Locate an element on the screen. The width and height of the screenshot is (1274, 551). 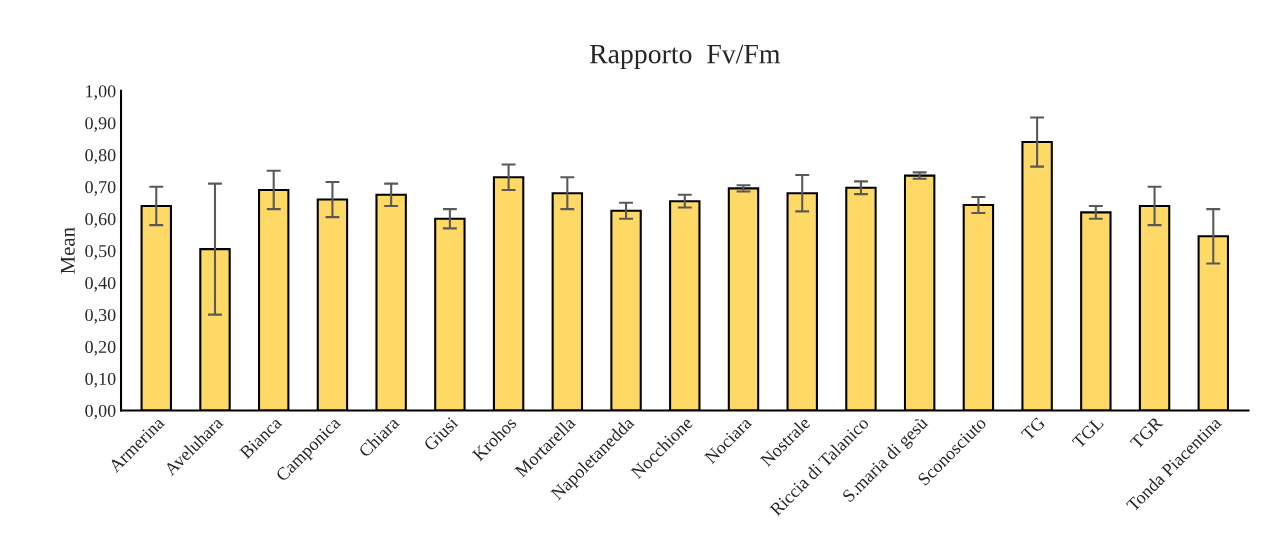
y-tick-label: 0,40 is located at coordinates (100, 284).